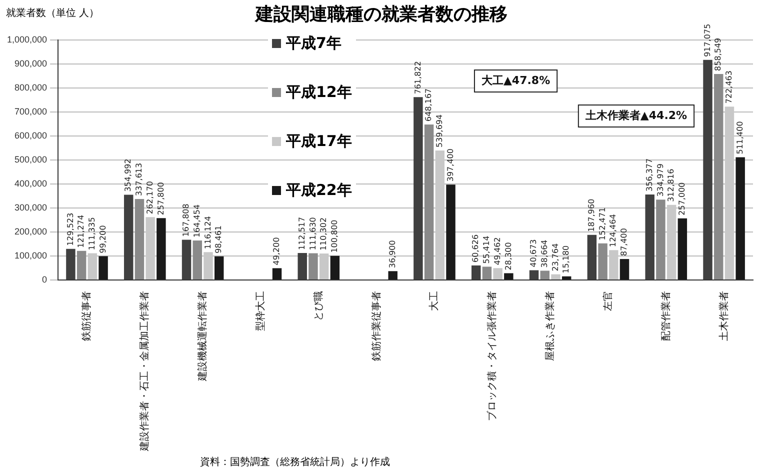  Describe the element at coordinates (31, 63) in the screenshot. I see `y-tick-label: 900,000` at that location.